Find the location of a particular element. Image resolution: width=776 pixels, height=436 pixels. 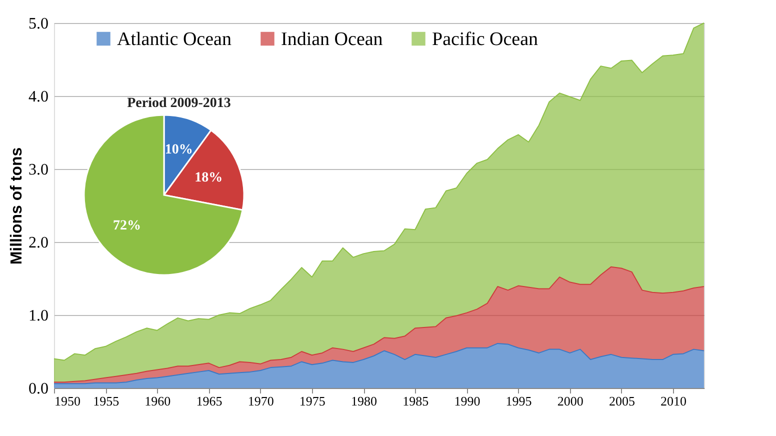

x-tick-label: 1955 is located at coordinates (106, 401).